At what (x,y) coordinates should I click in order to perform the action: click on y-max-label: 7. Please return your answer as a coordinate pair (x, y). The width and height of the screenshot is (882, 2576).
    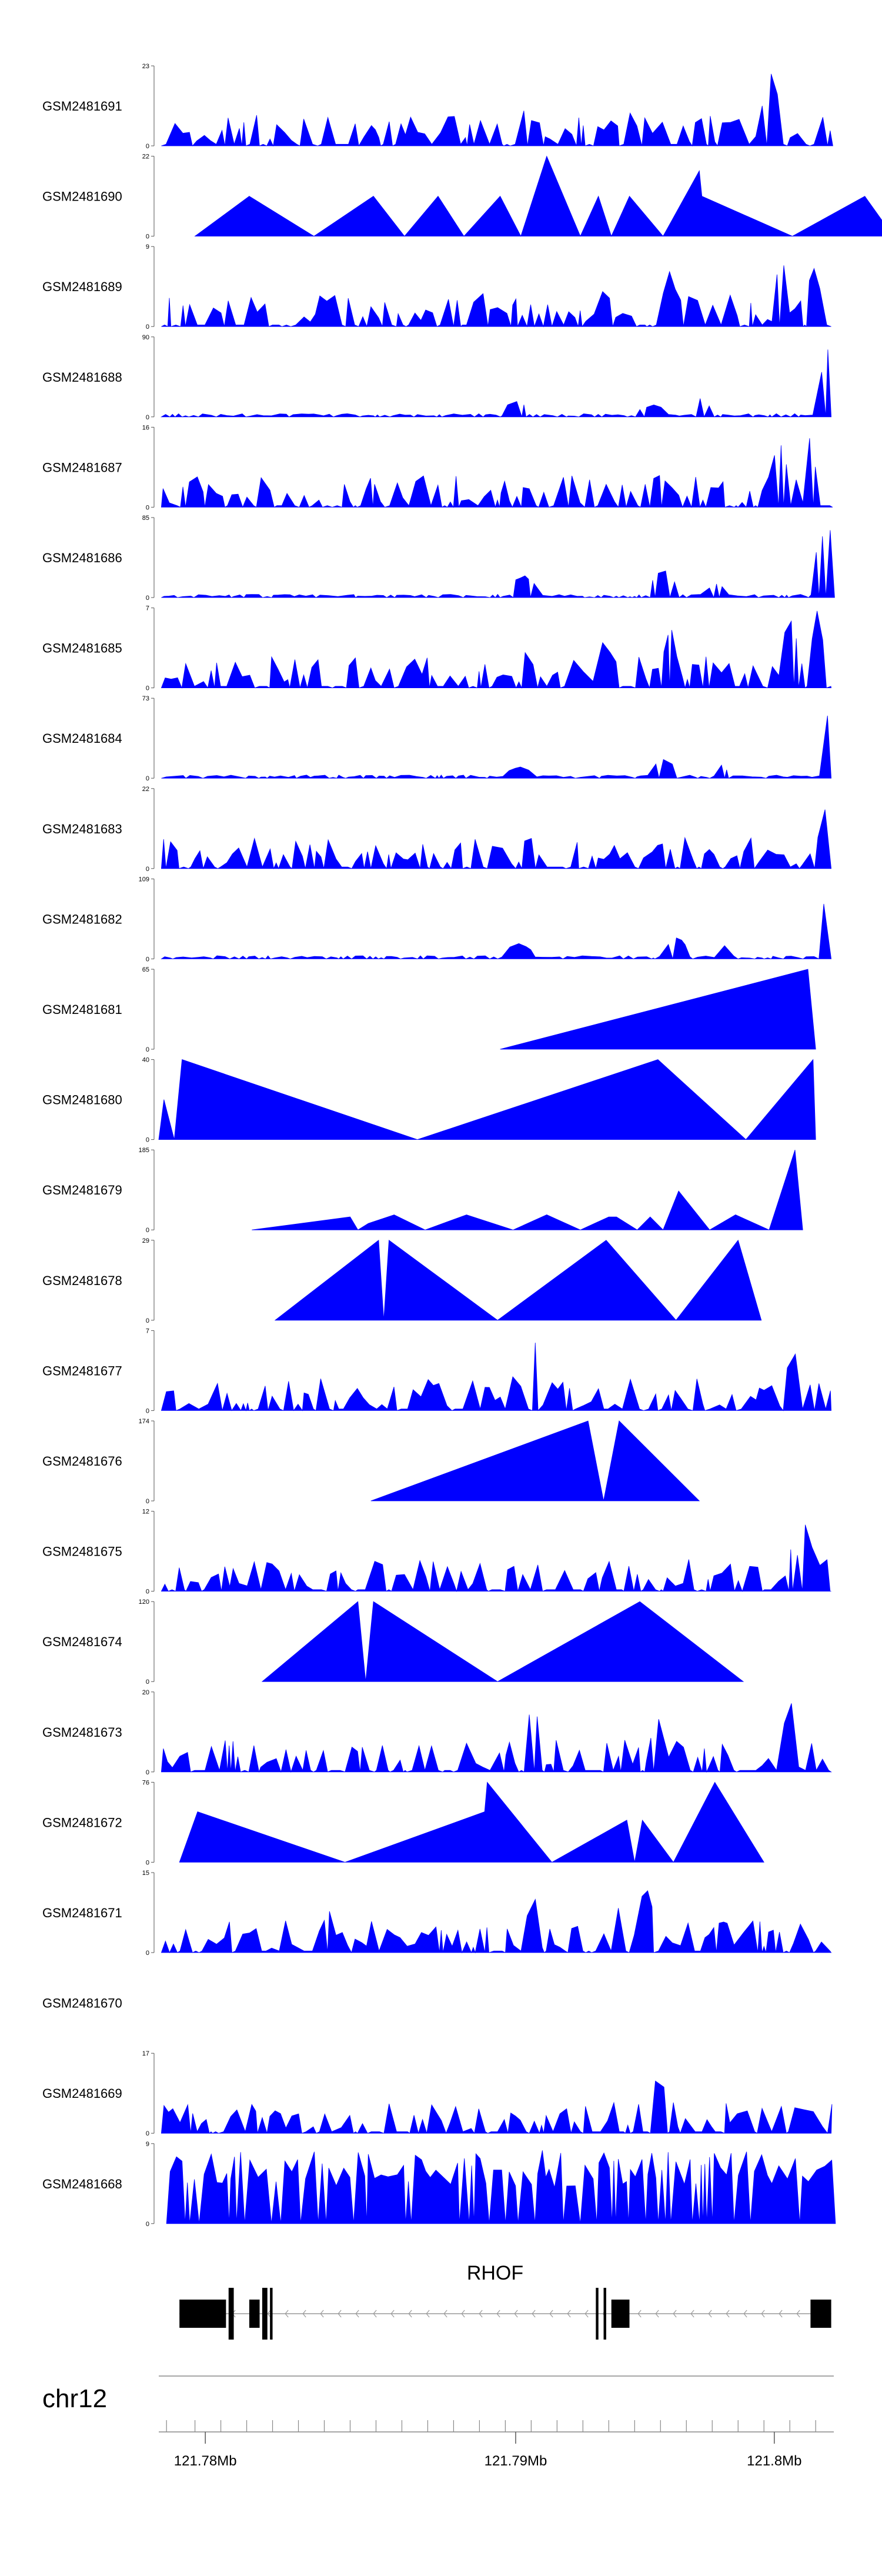
    Looking at the image, I should click on (147, 608).